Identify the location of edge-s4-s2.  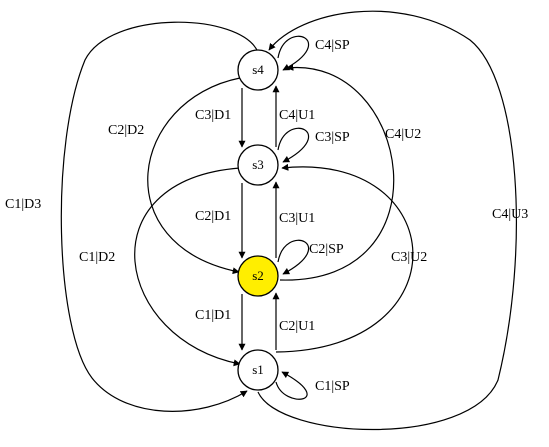
(194, 176).